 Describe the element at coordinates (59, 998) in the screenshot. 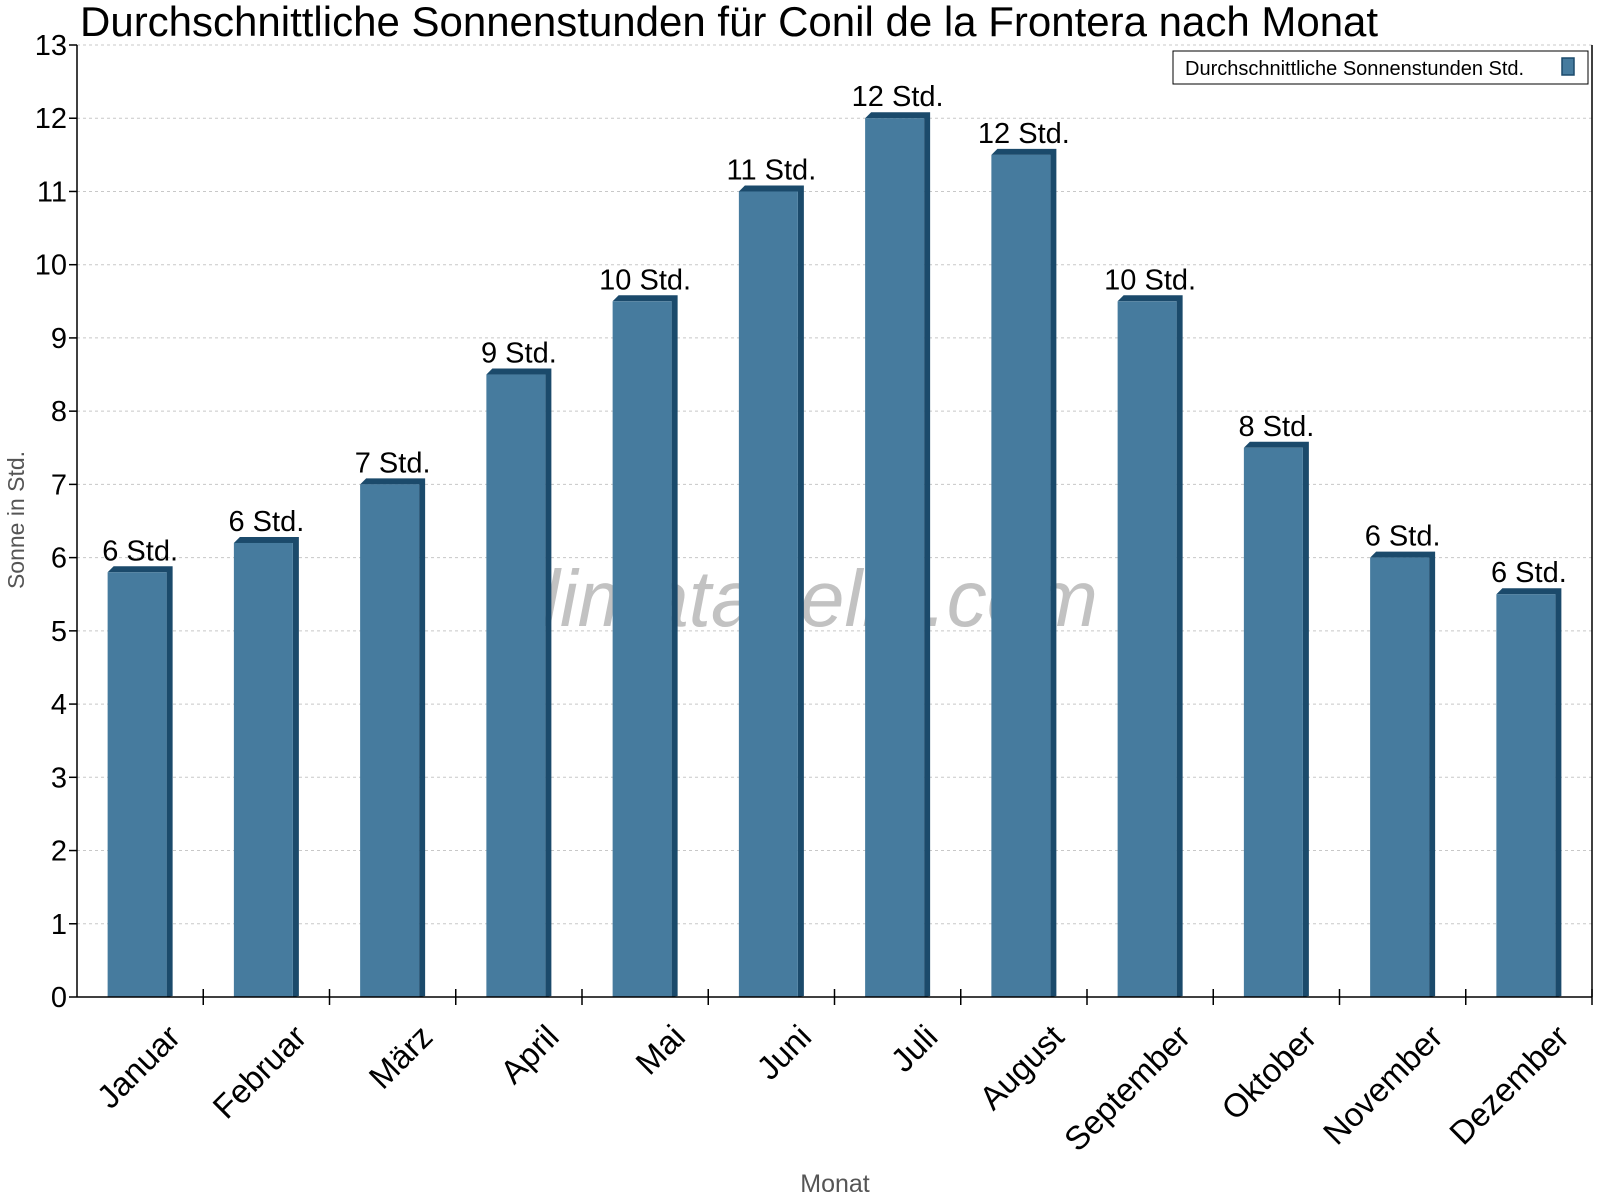

I see `y-tick-label: 0` at that location.